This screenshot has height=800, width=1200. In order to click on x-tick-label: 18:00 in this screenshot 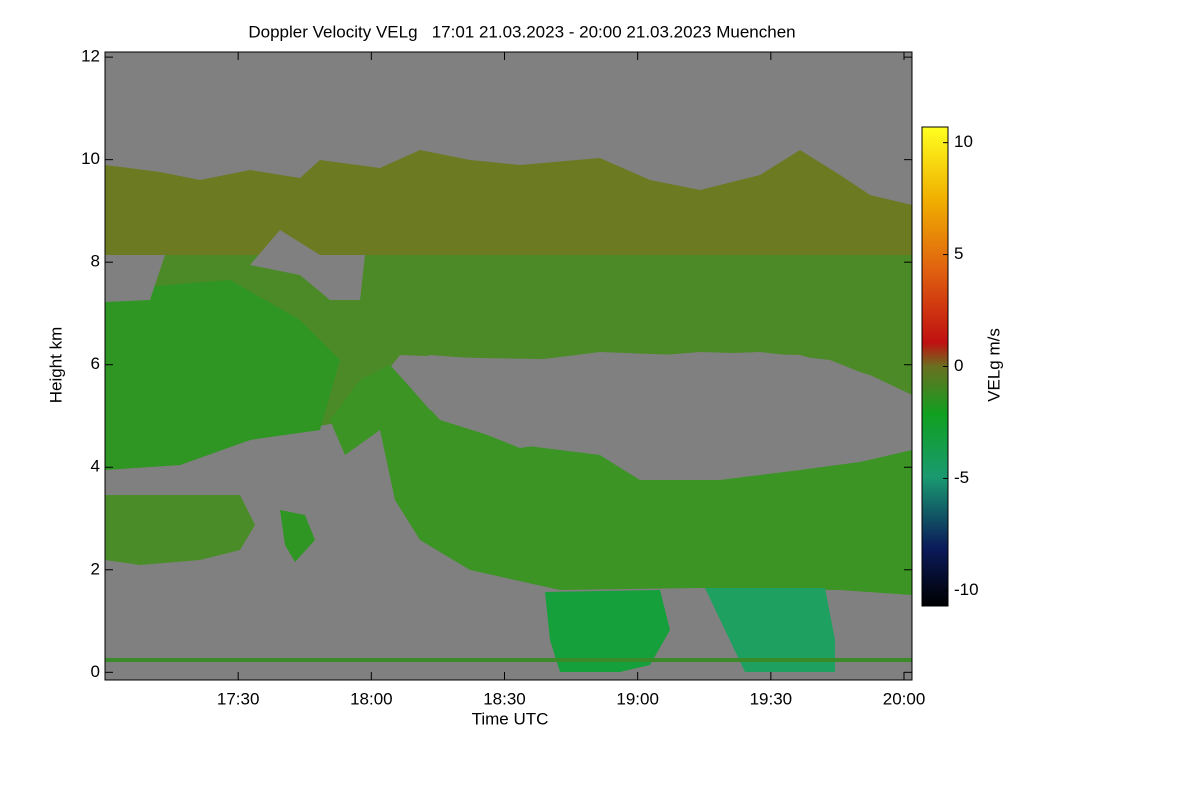, I will do `click(371, 698)`.